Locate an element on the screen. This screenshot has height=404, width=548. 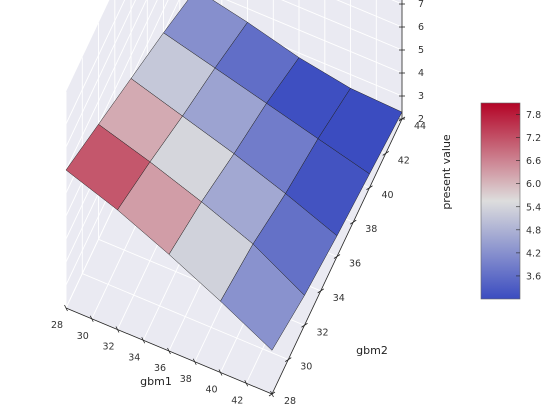
colorbar-tick-label: 4.8 is located at coordinates (533, 230).